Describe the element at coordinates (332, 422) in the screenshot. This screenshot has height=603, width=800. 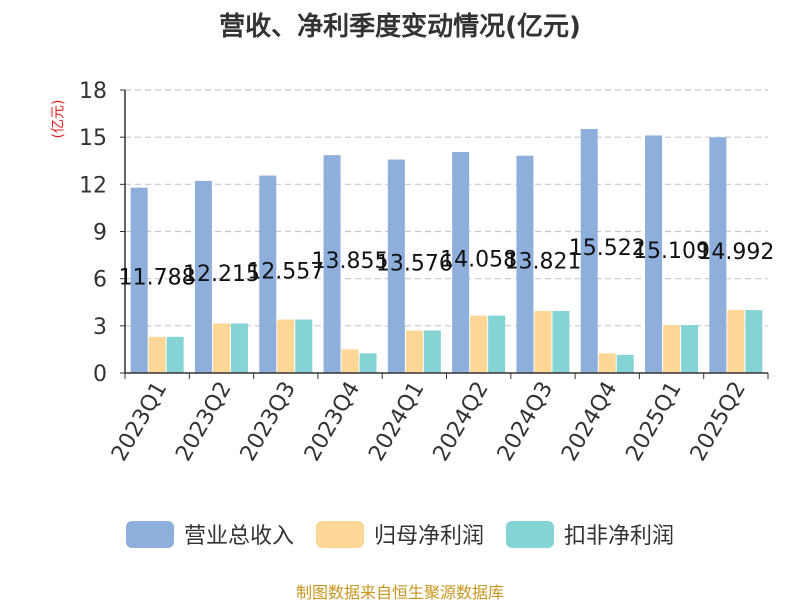
I see `x-tick-label: 2023Q4` at that location.